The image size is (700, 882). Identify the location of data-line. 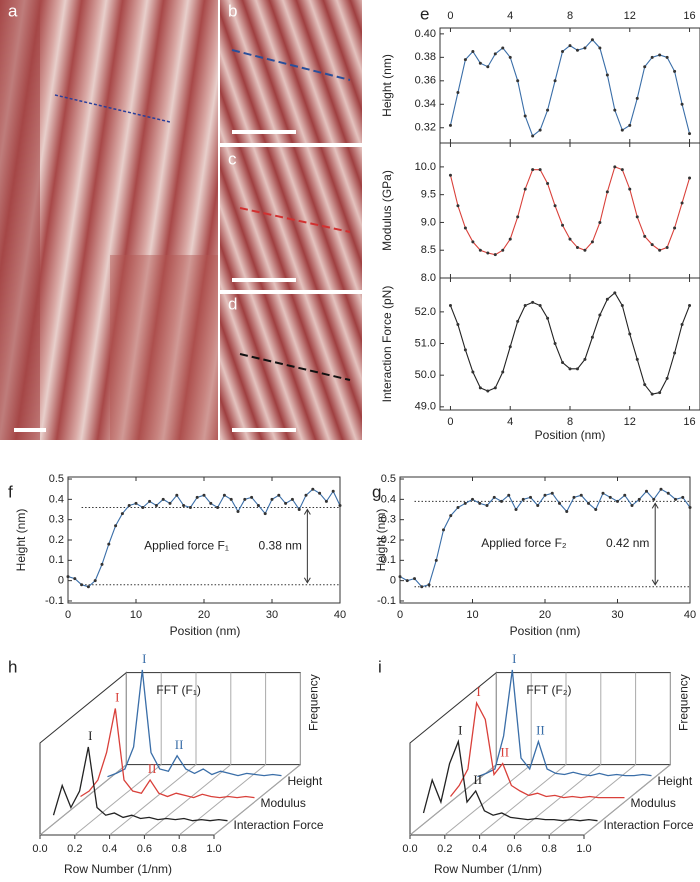
(570, 87).